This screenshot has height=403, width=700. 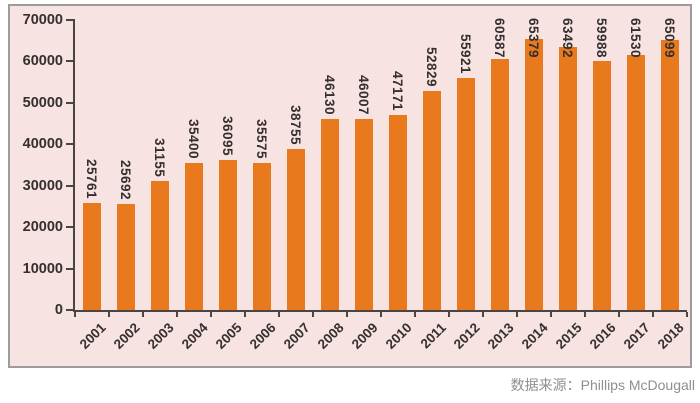 What do you see at coordinates (228, 235) in the screenshot?
I see `bar-2005` at bounding box center [228, 235].